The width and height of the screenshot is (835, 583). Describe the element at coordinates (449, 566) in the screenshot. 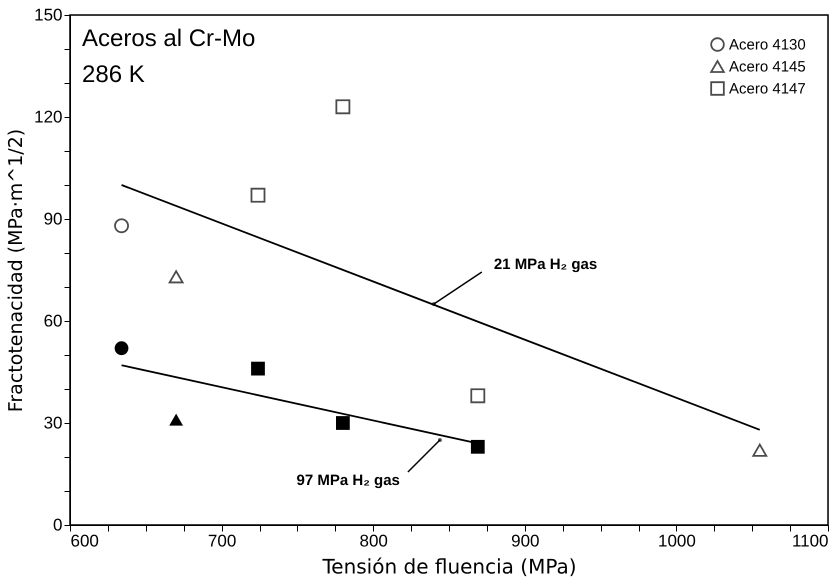

I see `x-axis-title: Tensión de fluencia (MPa)` at that location.